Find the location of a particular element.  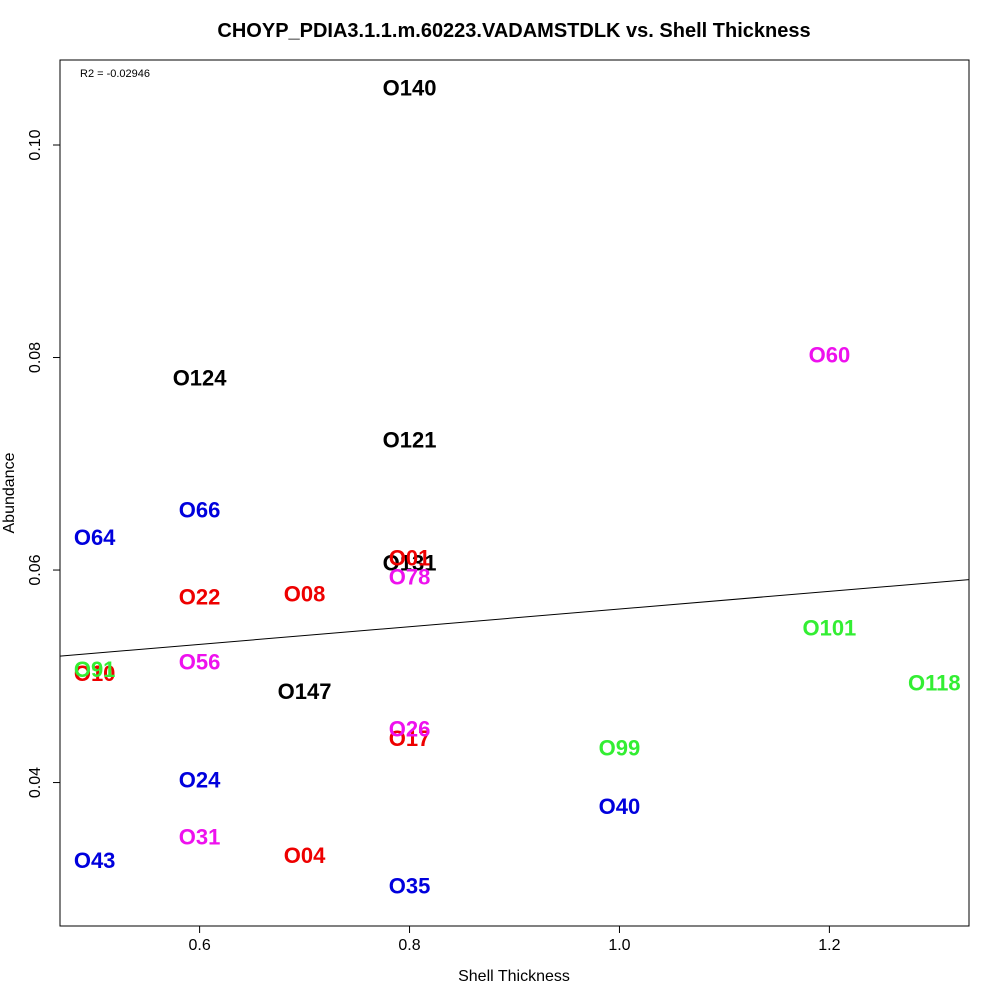

point-label-o147: O147 is located at coordinates (305, 691).